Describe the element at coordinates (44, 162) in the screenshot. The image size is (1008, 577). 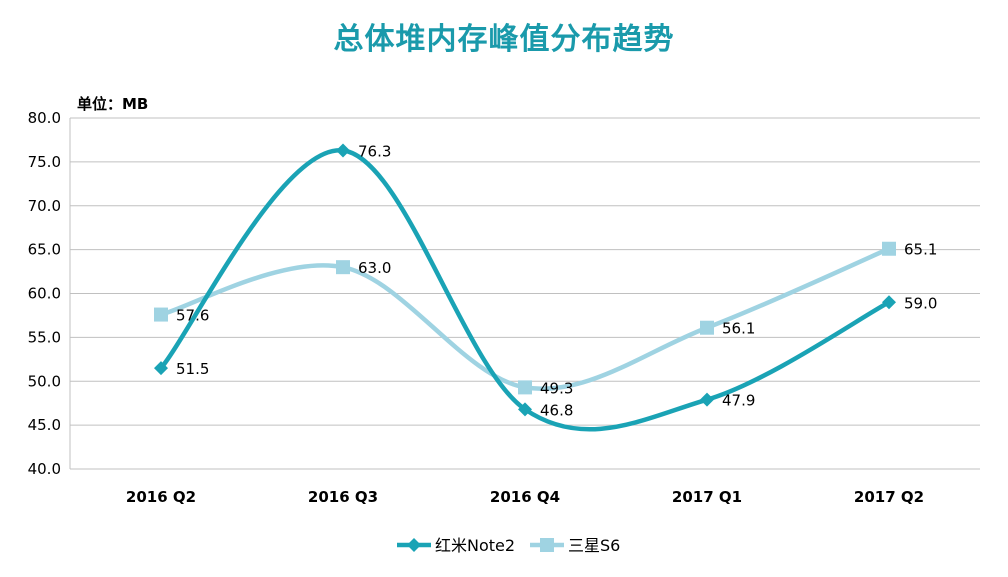
I see `y-tick-label: 75.0` at that location.